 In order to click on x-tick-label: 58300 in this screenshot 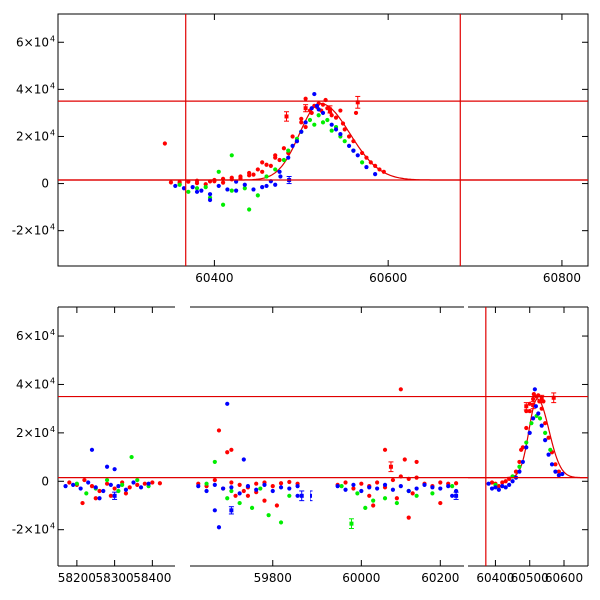, I will do `click(115, 578)`.